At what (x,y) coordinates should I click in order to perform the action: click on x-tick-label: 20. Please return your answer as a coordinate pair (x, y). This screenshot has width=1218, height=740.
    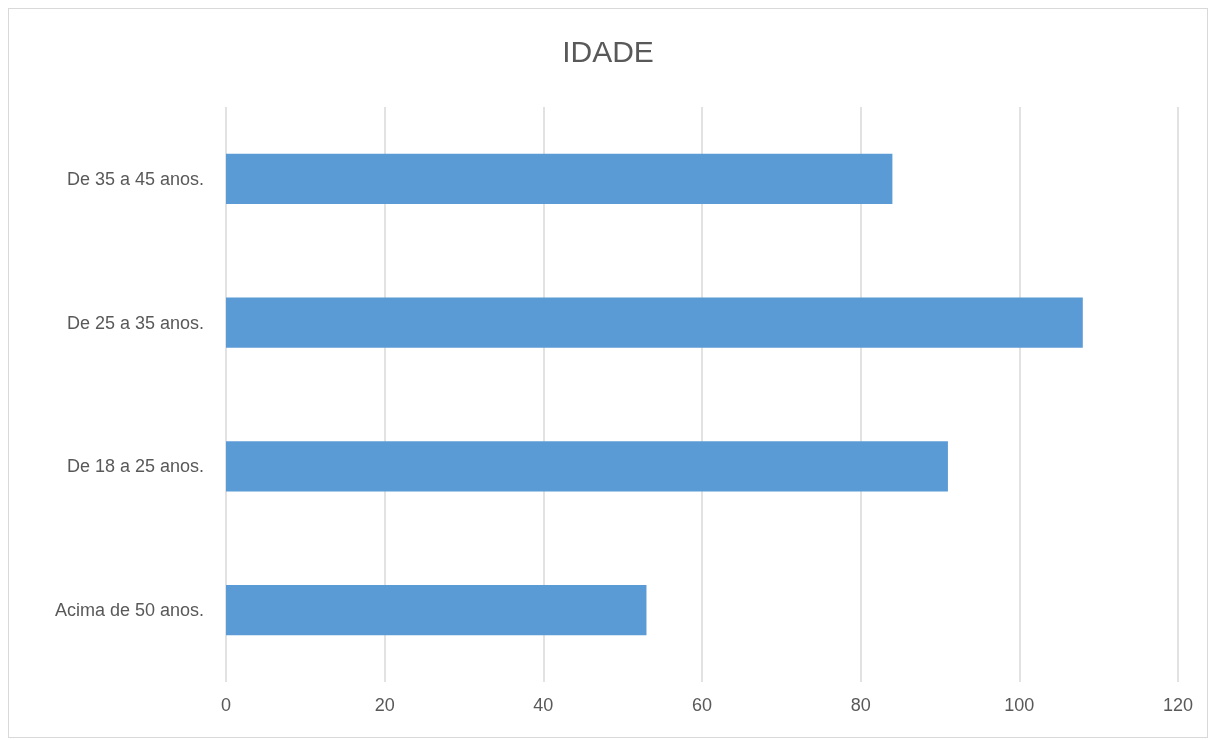
    Looking at the image, I should click on (384, 705).